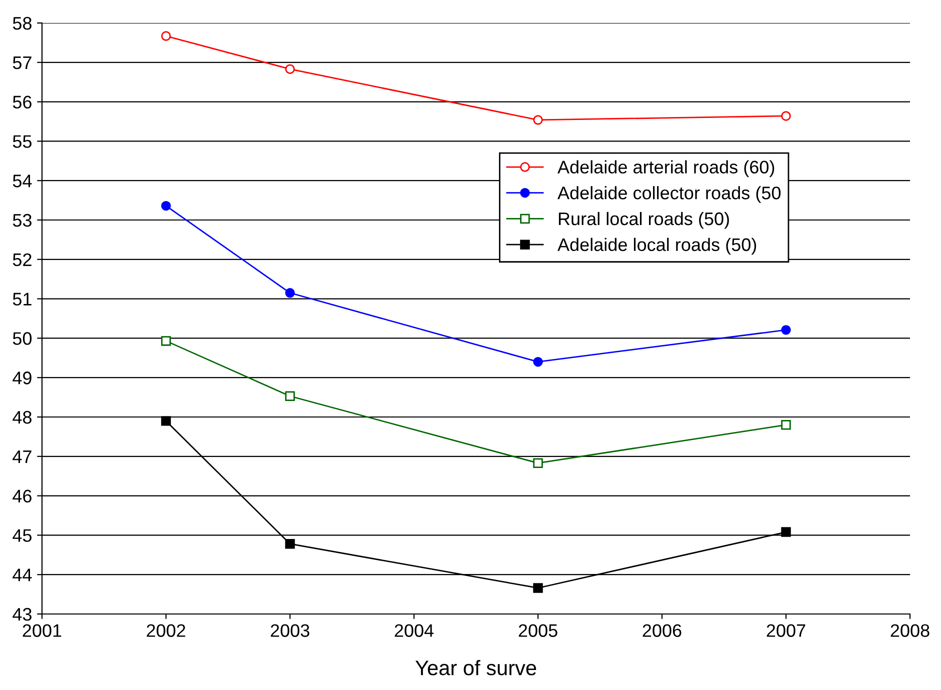  I want to click on x-tick-label: 2007, so click(786, 630).